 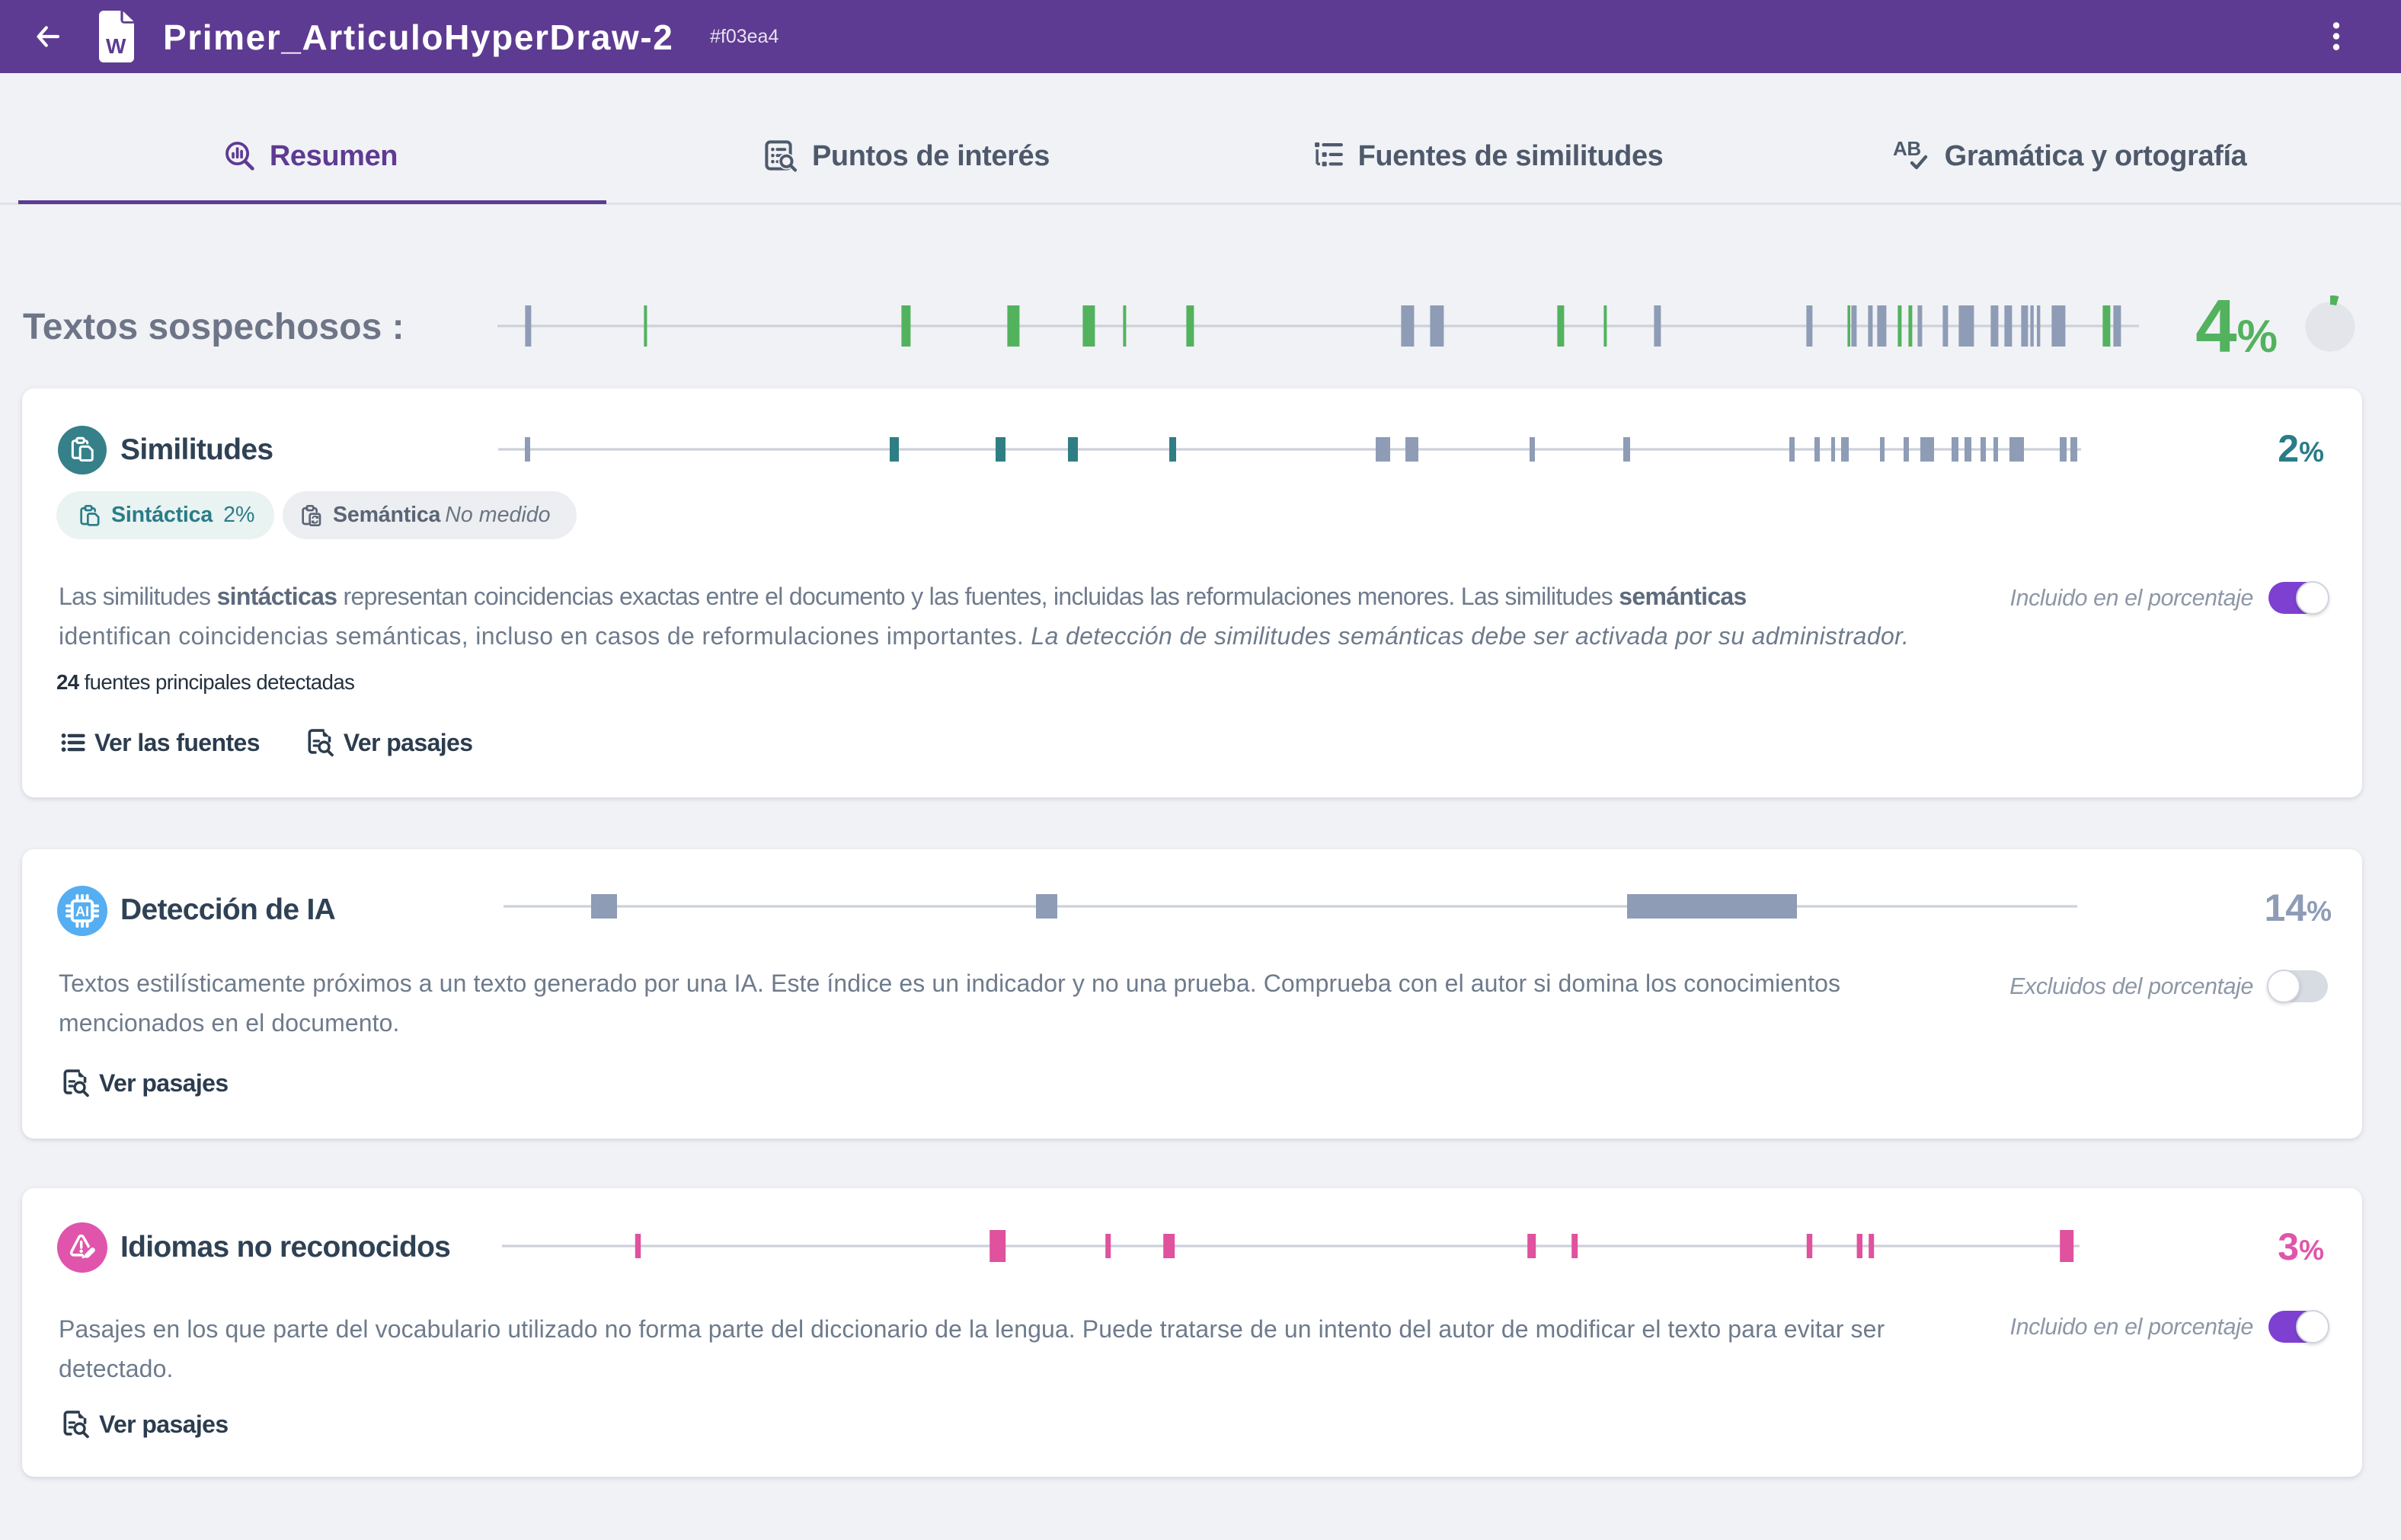 I want to click on svg-text: AI, so click(x=82, y=911).